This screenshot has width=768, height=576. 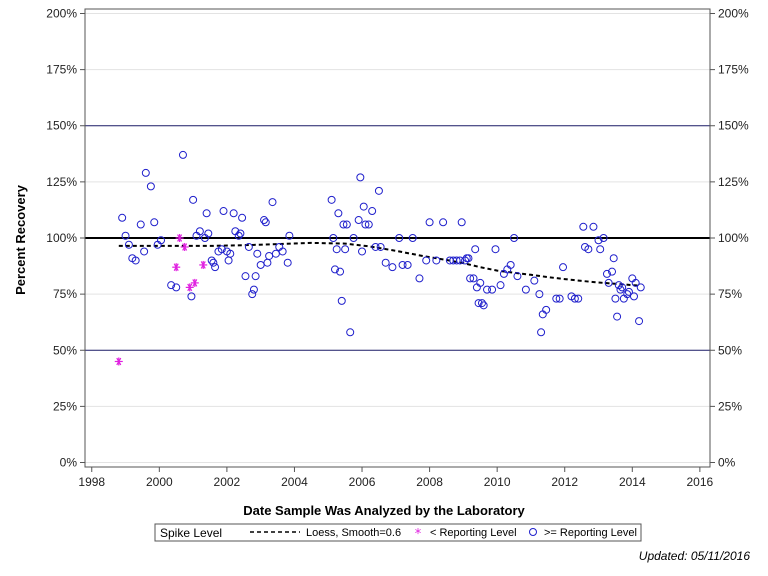 What do you see at coordinates (695, 556) in the screenshot?
I see `updated-footnote: Updated: 05/11/2016` at bounding box center [695, 556].